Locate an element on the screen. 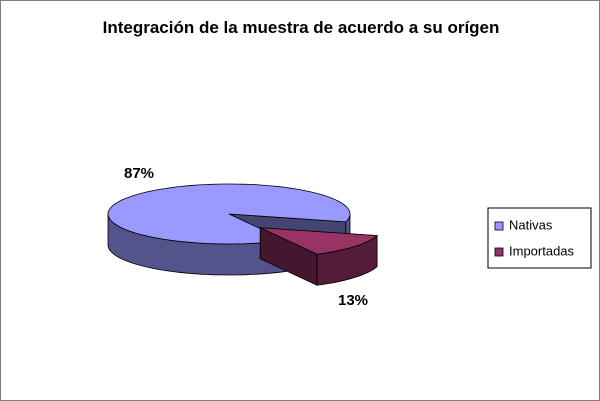  data-label: 13% is located at coordinates (353, 300).